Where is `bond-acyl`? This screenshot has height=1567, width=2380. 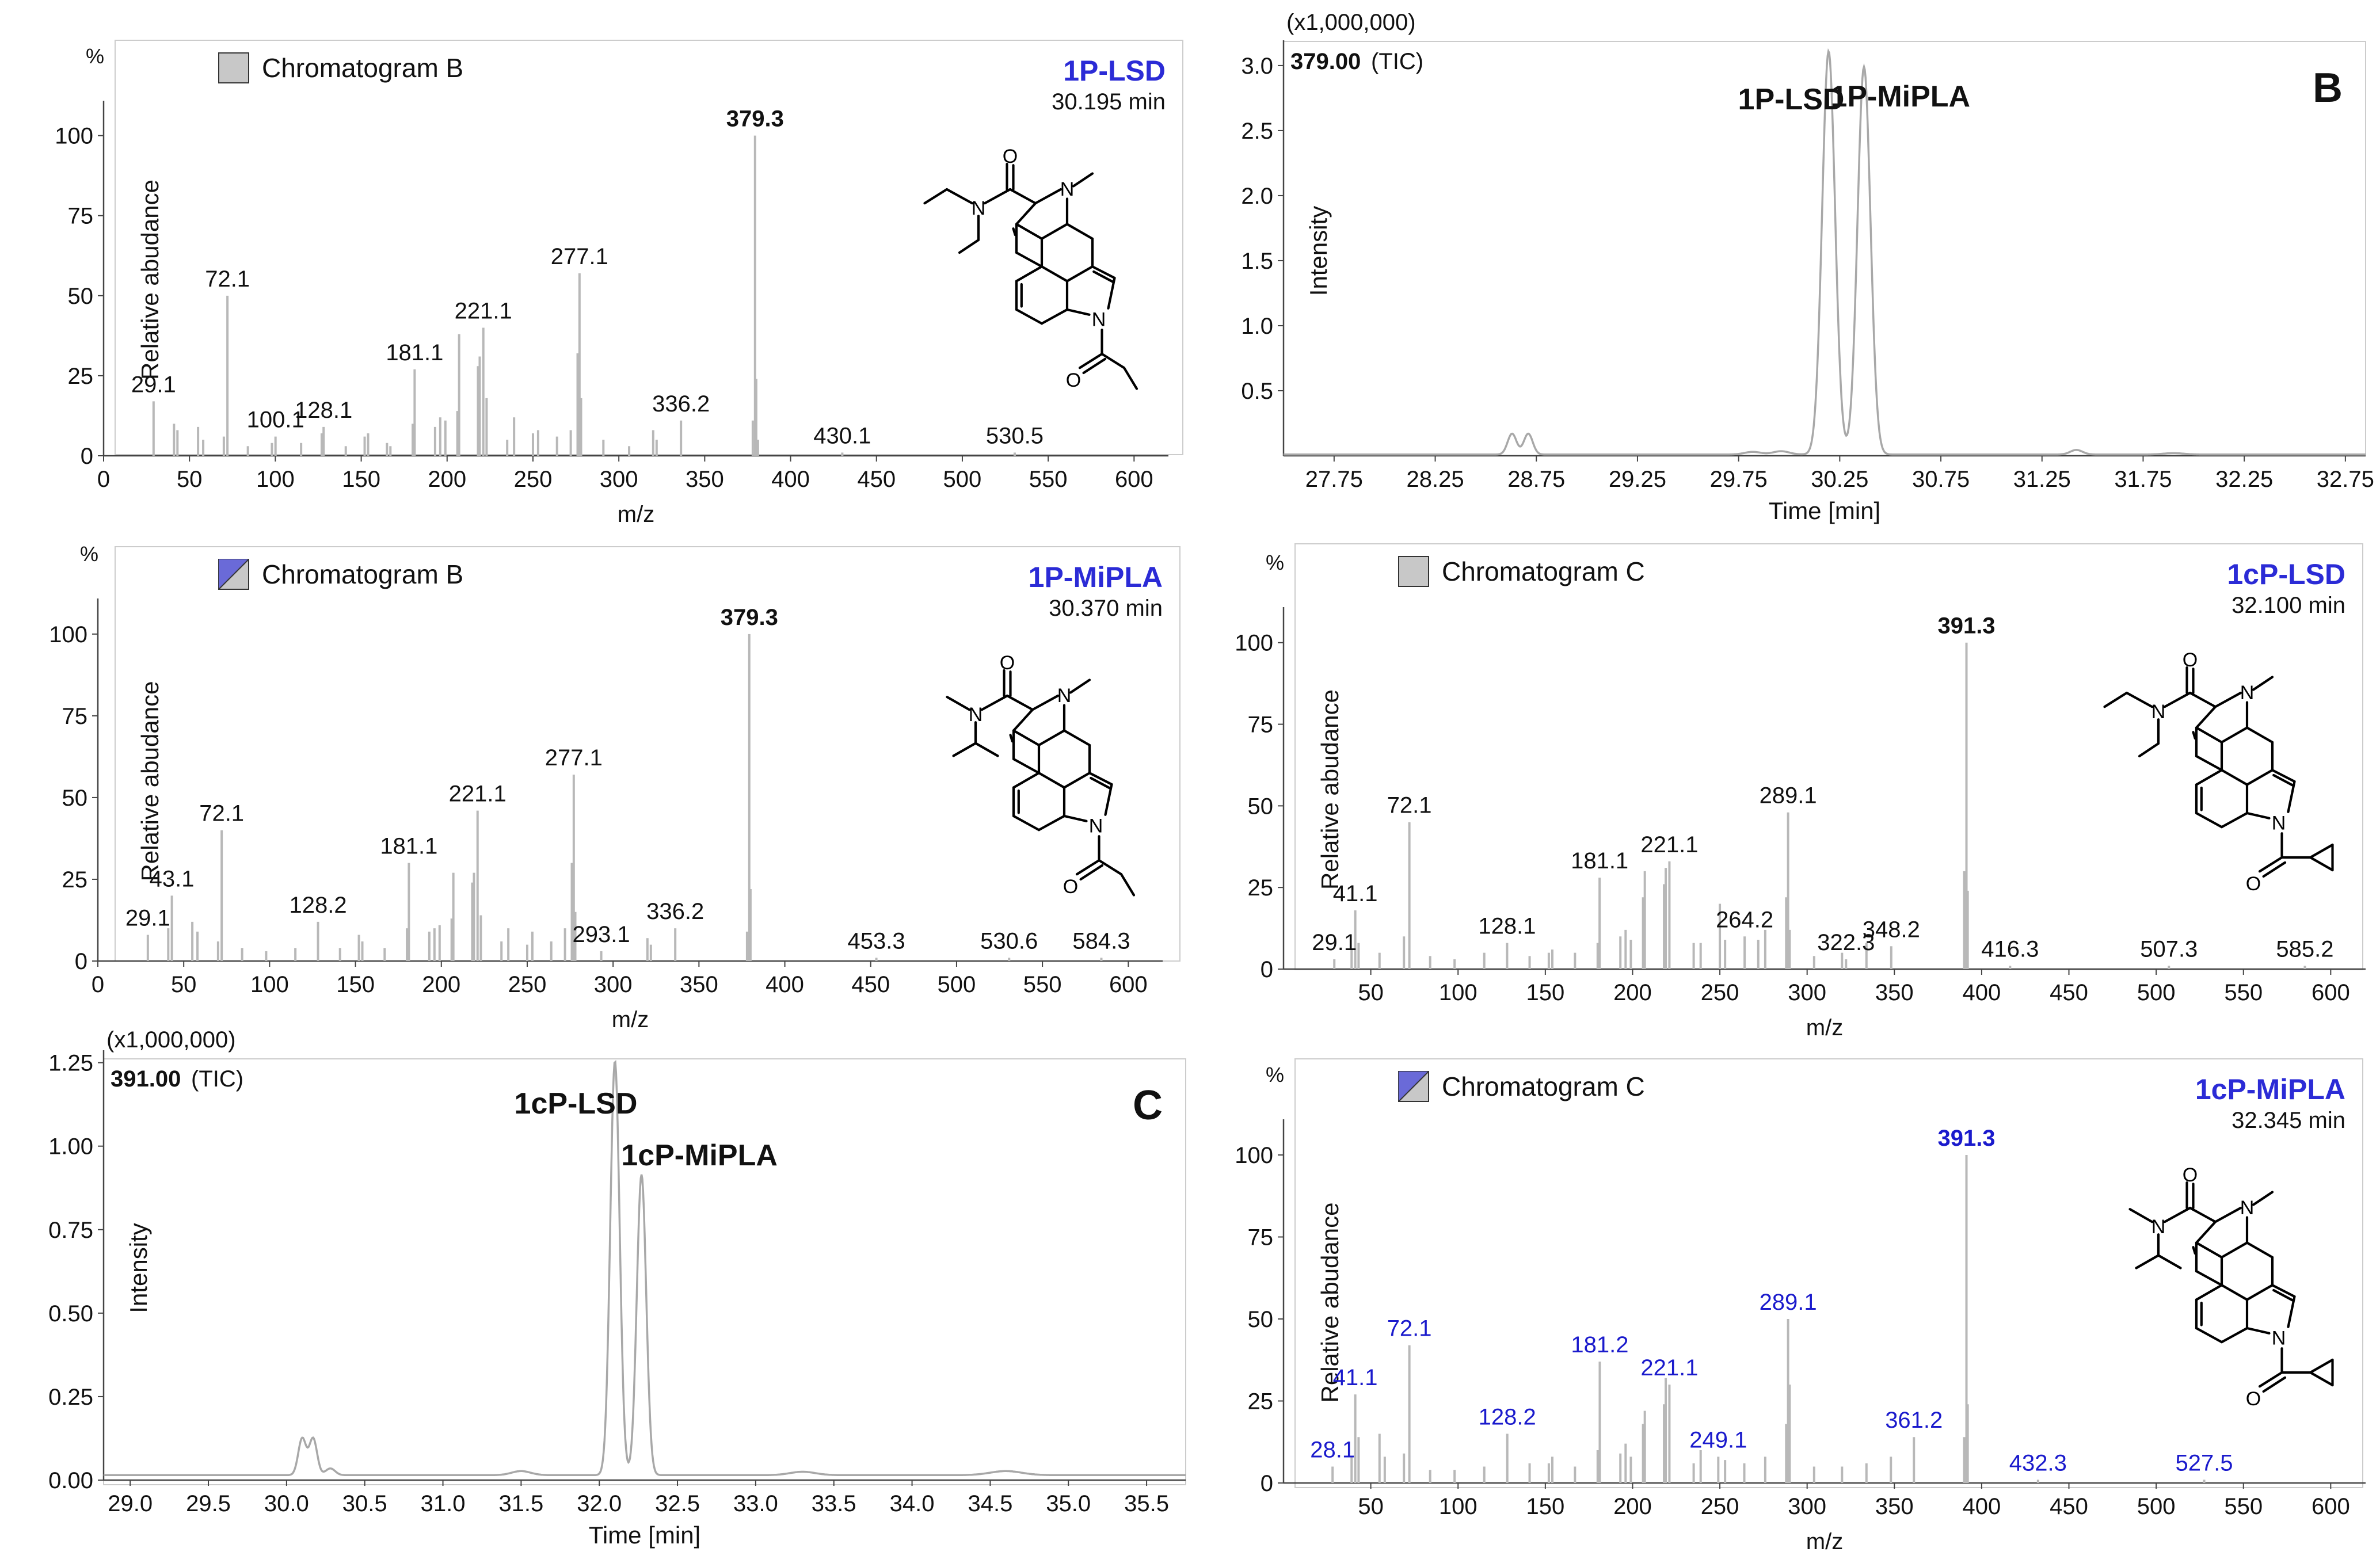 bond-acyl is located at coordinates (1113, 360).